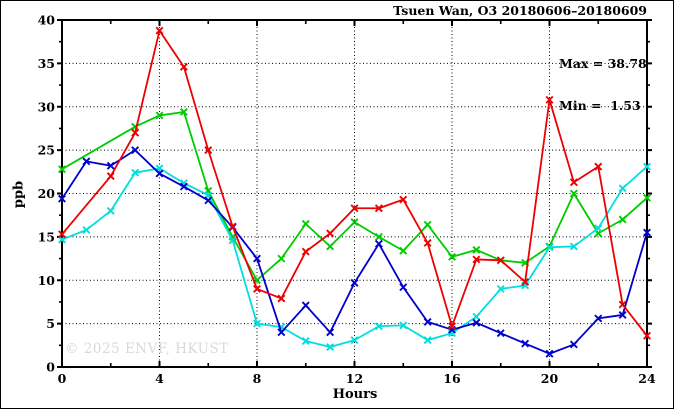 The height and width of the screenshot is (409, 674). Describe the element at coordinates (47, 193) in the screenshot. I see `y-tick-label: 20` at that location.